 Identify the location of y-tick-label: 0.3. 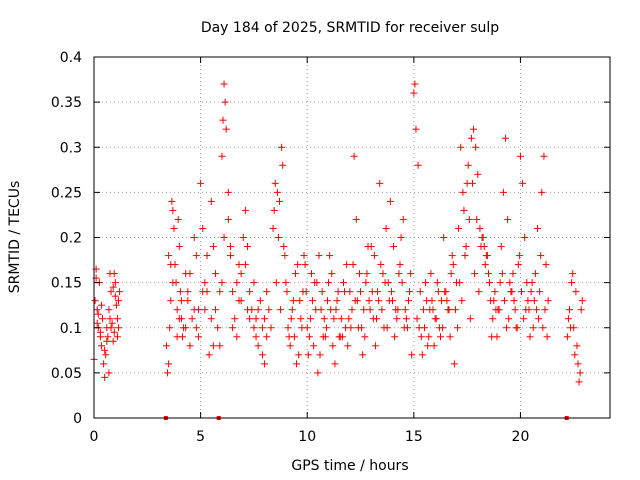
(71, 148).